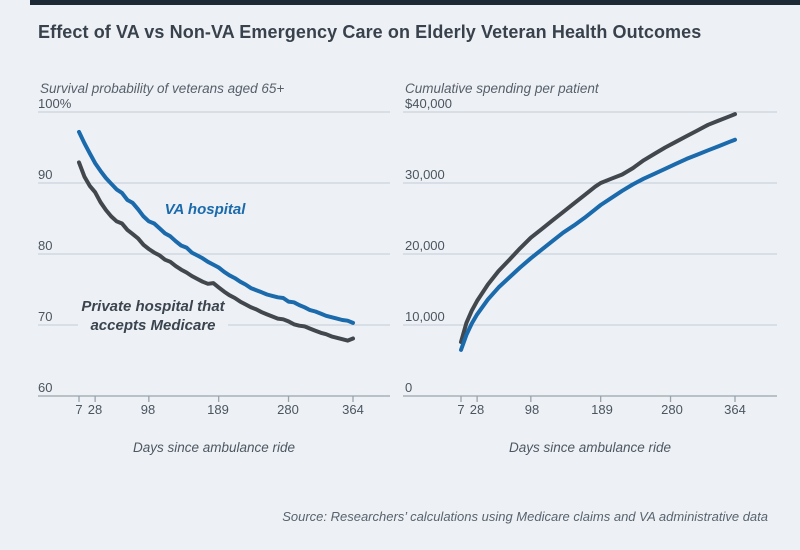  What do you see at coordinates (425, 245) in the screenshot?
I see `right-y-tick-label: 20,000` at bounding box center [425, 245].